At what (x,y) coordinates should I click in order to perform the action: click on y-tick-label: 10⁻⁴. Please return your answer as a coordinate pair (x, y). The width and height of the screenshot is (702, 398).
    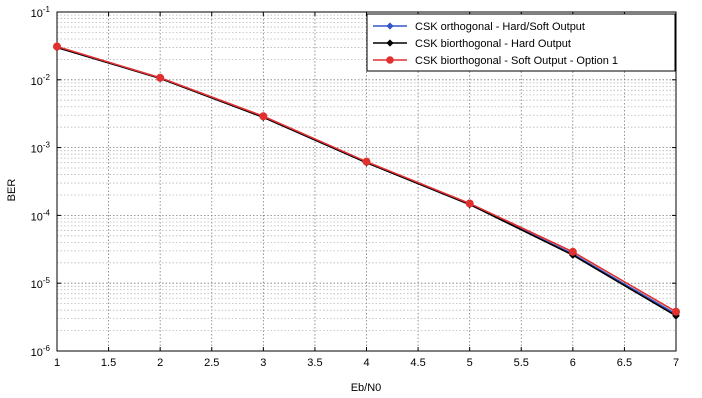
    Looking at the image, I should click on (41, 215).